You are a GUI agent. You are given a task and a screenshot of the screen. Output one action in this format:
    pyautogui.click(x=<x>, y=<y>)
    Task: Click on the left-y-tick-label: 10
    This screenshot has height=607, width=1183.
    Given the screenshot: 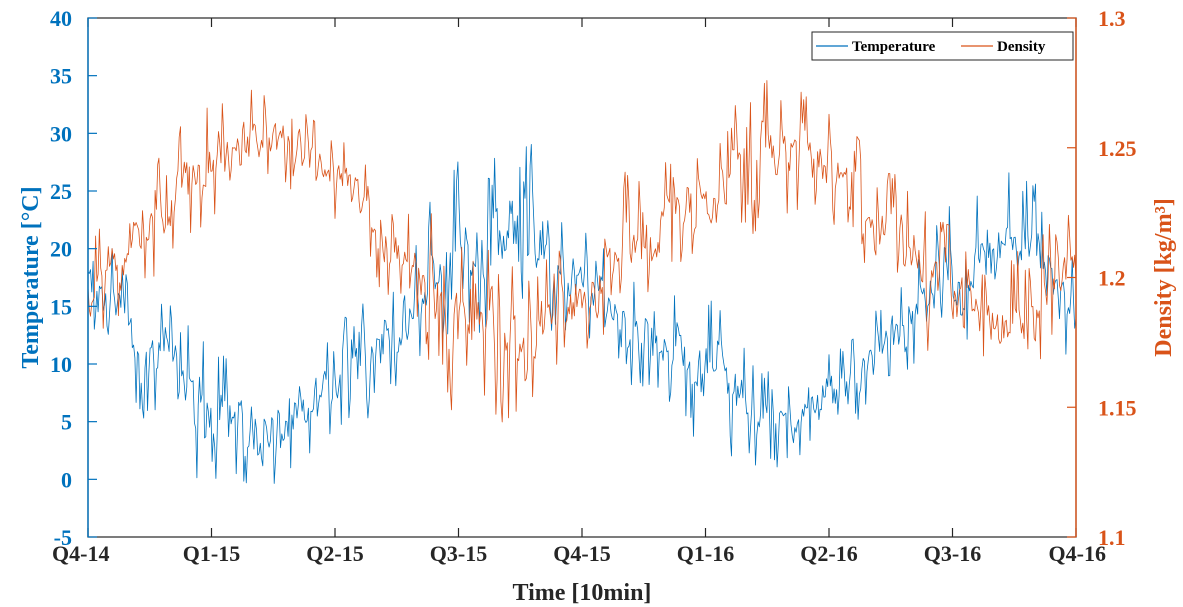 What is the action you would take?
    pyautogui.click(x=61, y=364)
    